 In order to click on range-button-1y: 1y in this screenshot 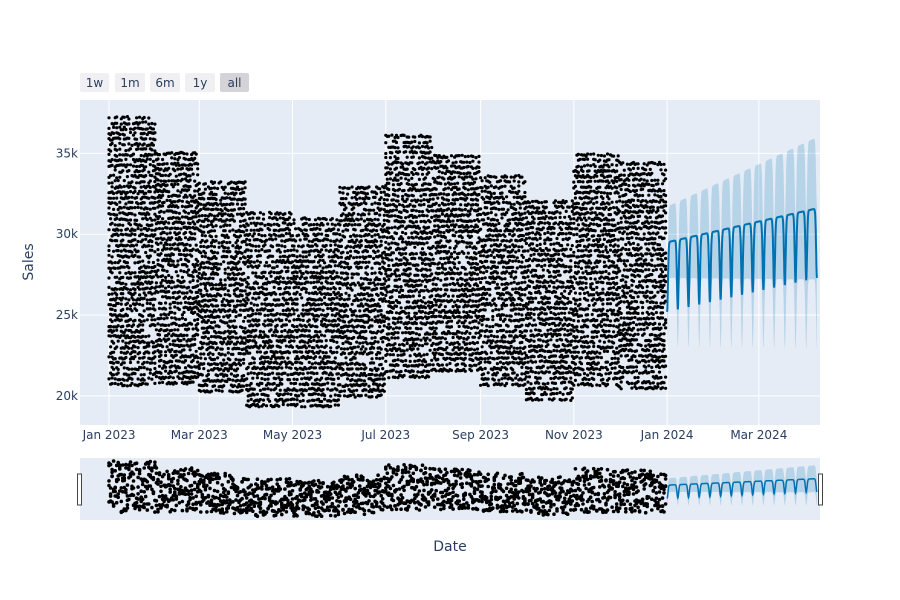, I will do `click(200, 82)`.